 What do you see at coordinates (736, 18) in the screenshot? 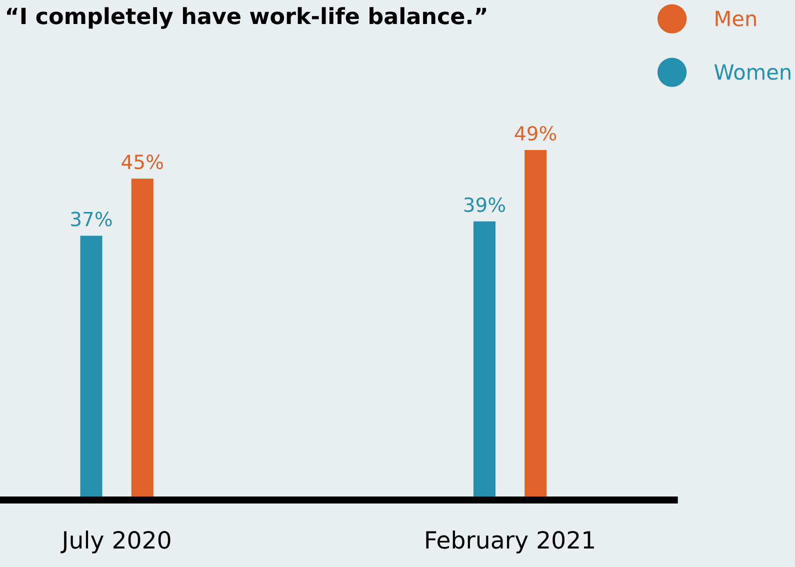
I see `legend-label: Men` at bounding box center [736, 18].